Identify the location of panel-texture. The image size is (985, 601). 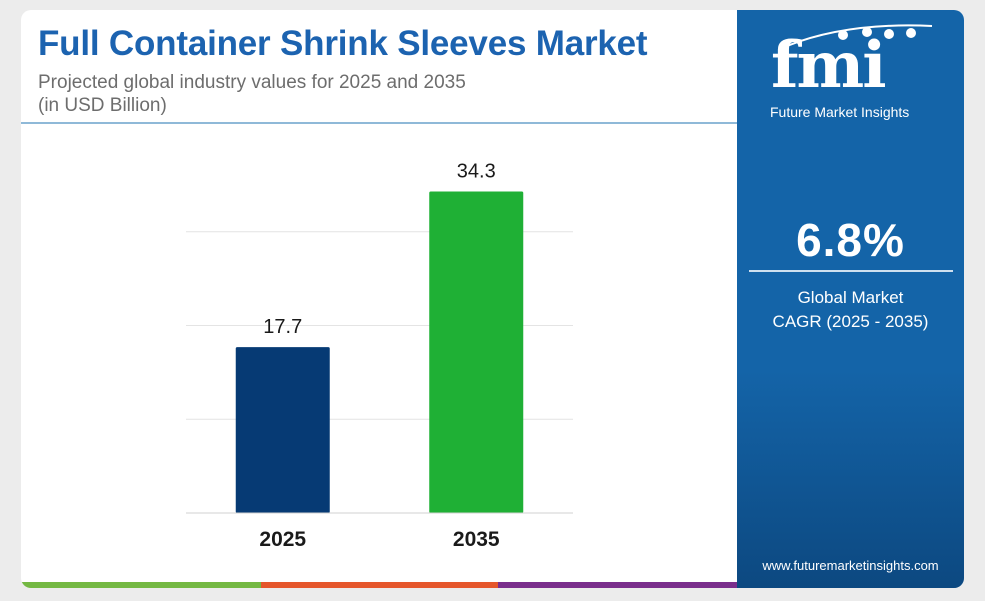
(850, 479).